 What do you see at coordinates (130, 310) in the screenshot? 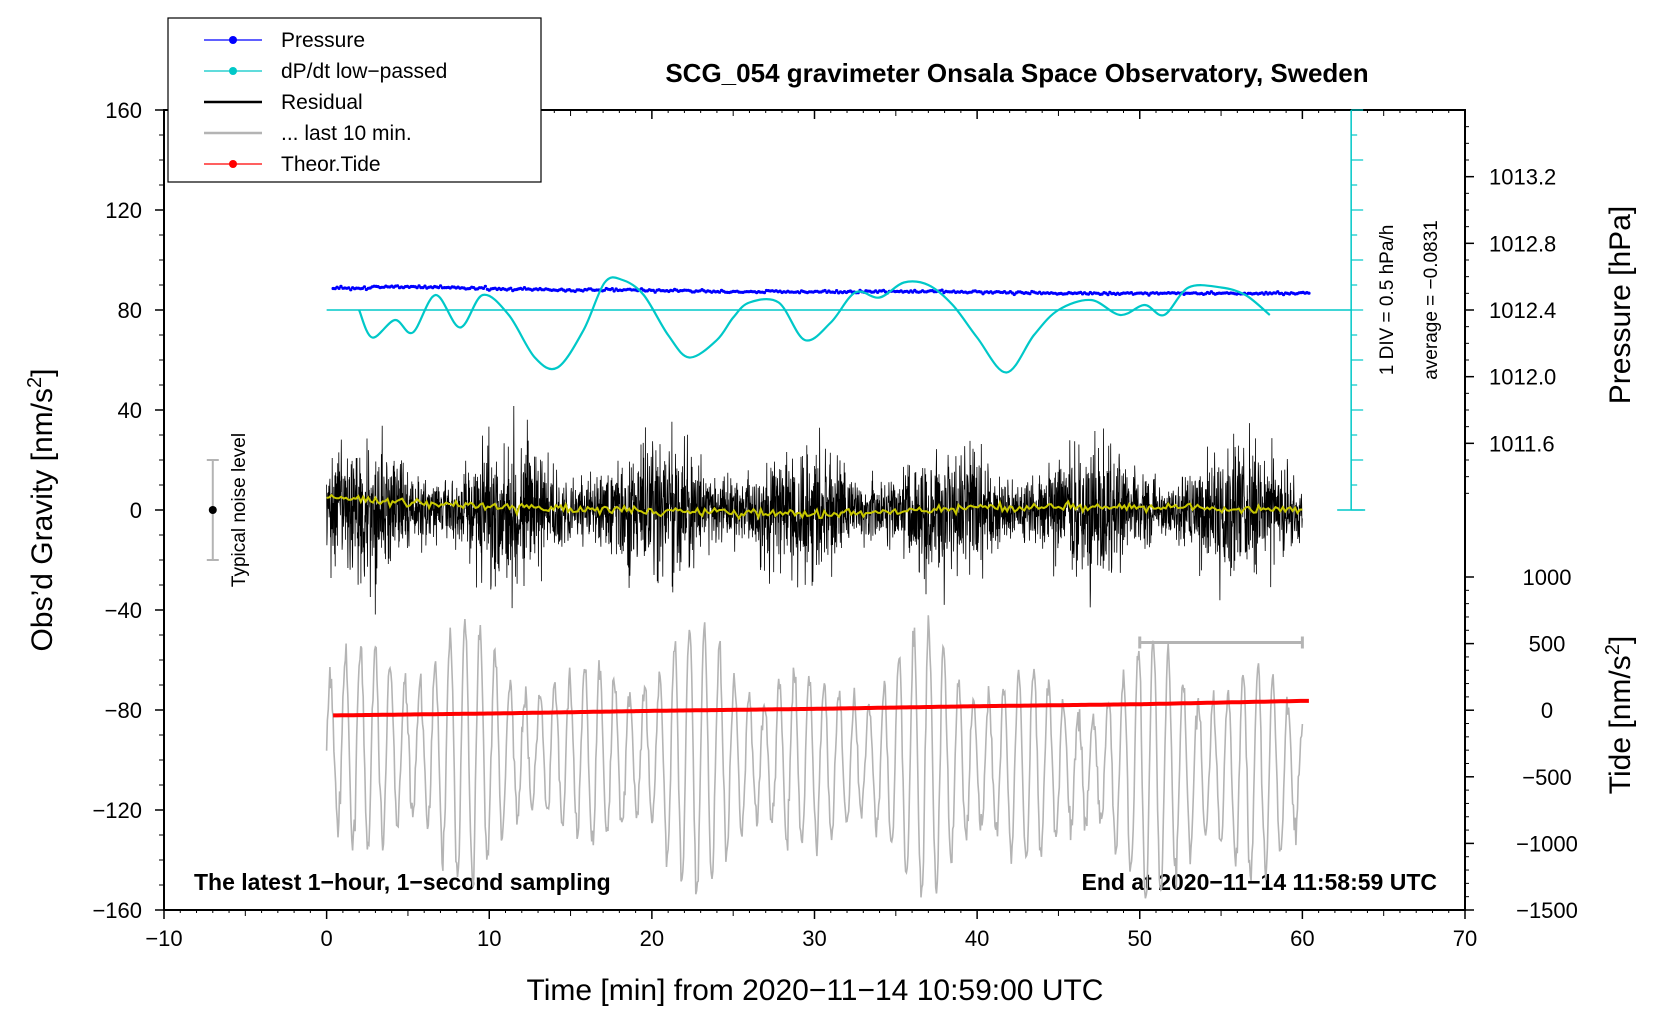
I see `y-tick-label: 80` at bounding box center [130, 310].